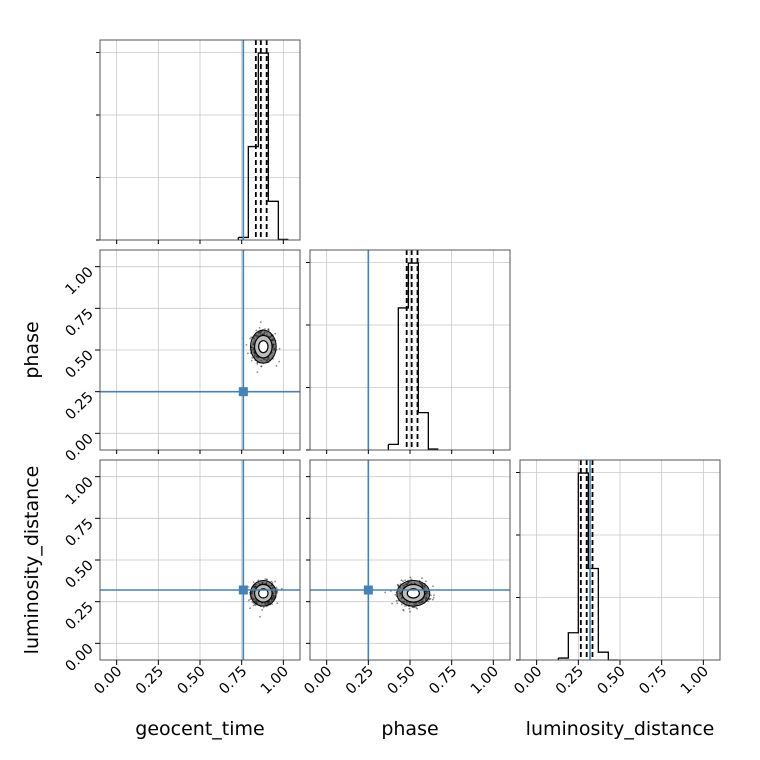  Describe the element at coordinates (80, 491) in the screenshot. I see `ytick-label-luminosity-distance-4: 1.00` at that location.